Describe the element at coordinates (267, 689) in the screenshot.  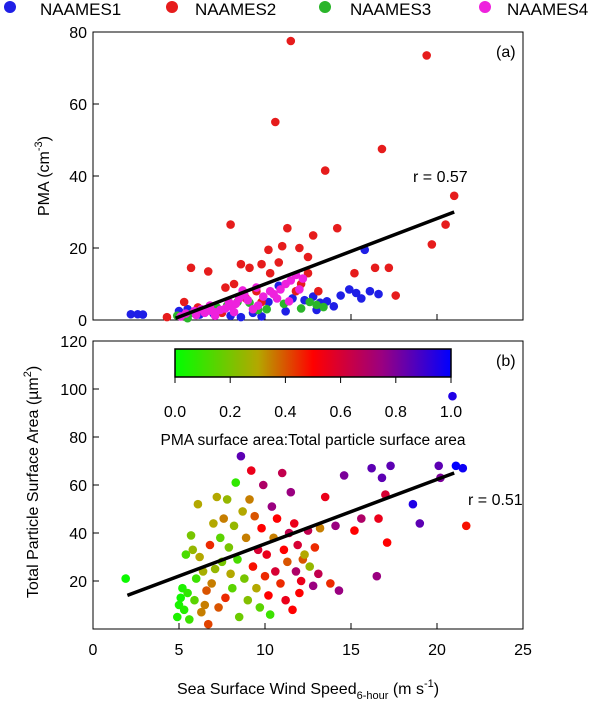
I see `x-axis-label-main: Sea Surface Wind Speed` at that location.